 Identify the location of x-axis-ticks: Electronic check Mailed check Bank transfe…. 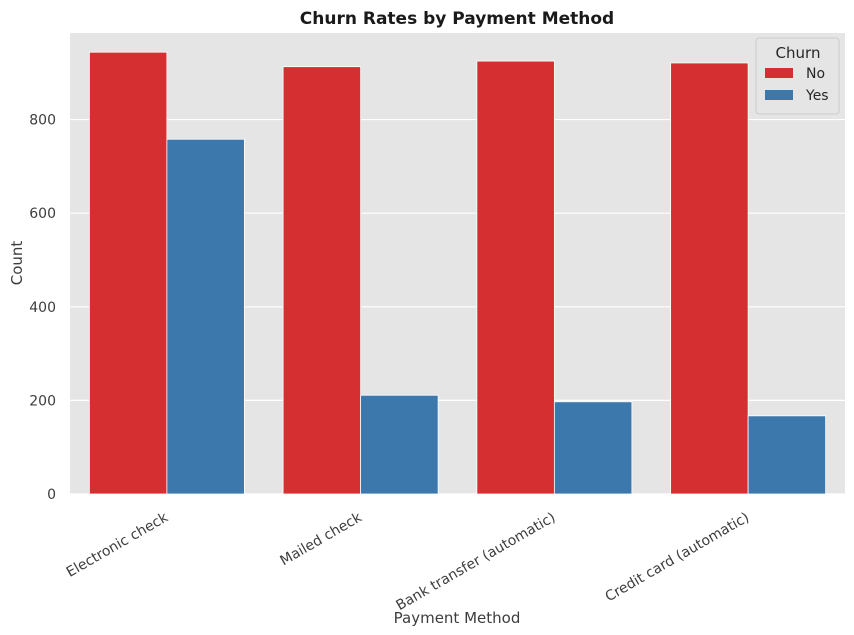
(408, 561).